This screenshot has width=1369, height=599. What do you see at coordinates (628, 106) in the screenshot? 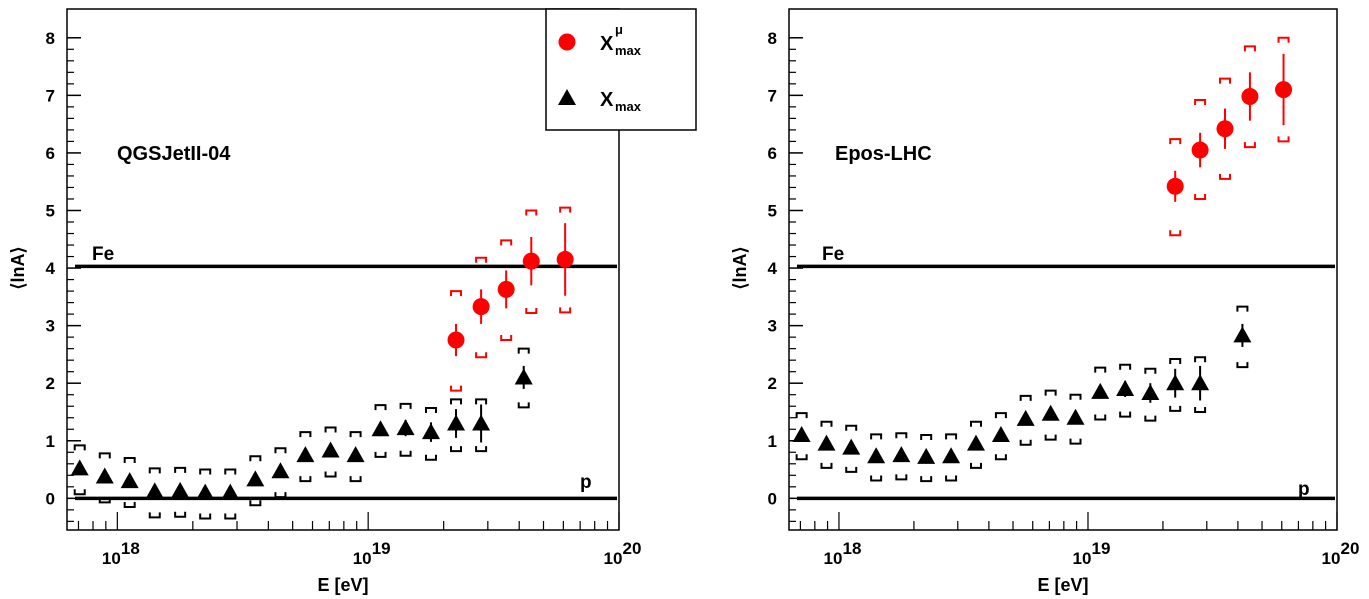
I see `legend-label-subscript: max` at bounding box center [628, 106].